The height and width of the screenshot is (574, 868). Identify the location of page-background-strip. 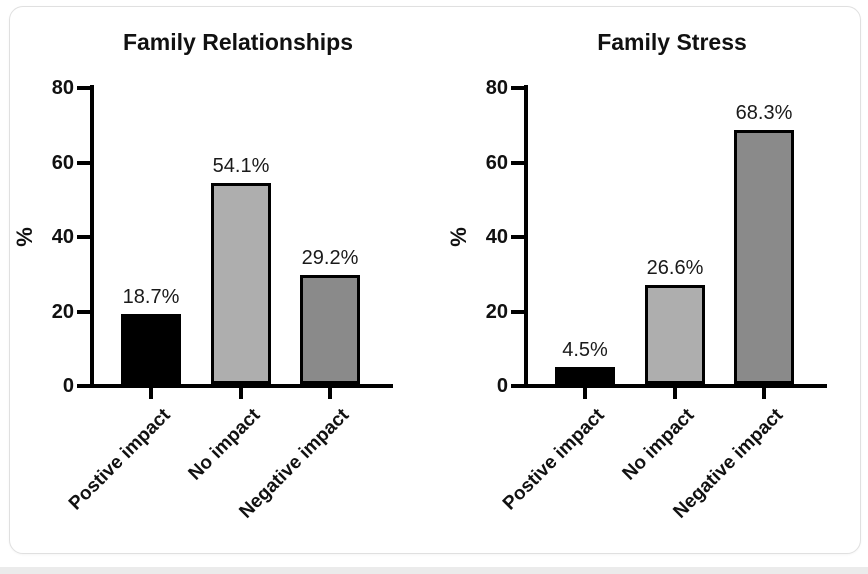
(434, 570).